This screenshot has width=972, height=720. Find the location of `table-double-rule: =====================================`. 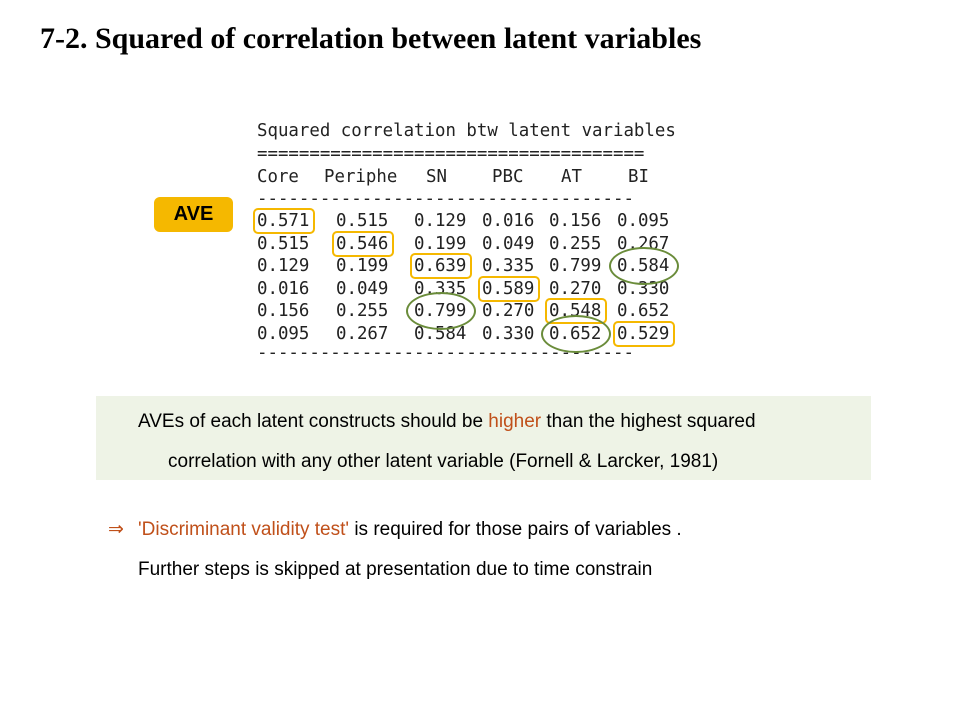

table-double-rule: ===================================== is located at coordinates (451, 154).